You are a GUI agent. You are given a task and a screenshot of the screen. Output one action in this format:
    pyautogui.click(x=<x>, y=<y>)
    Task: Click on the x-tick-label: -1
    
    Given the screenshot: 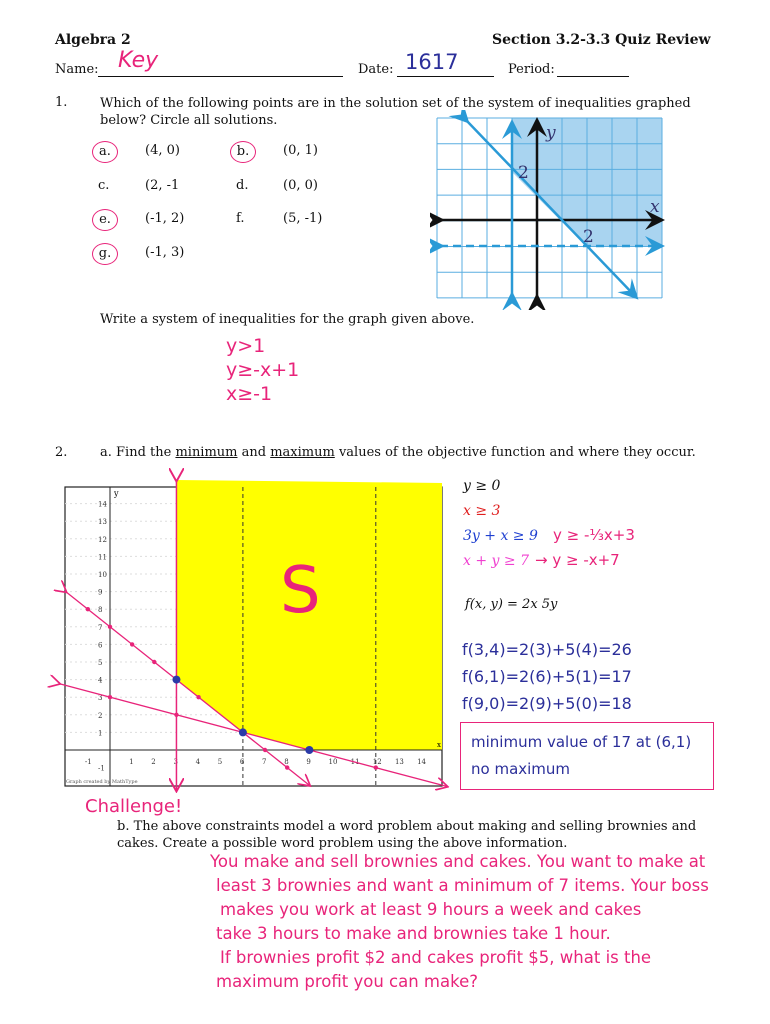 What is the action you would take?
    pyautogui.click(x=88, y=762)
    